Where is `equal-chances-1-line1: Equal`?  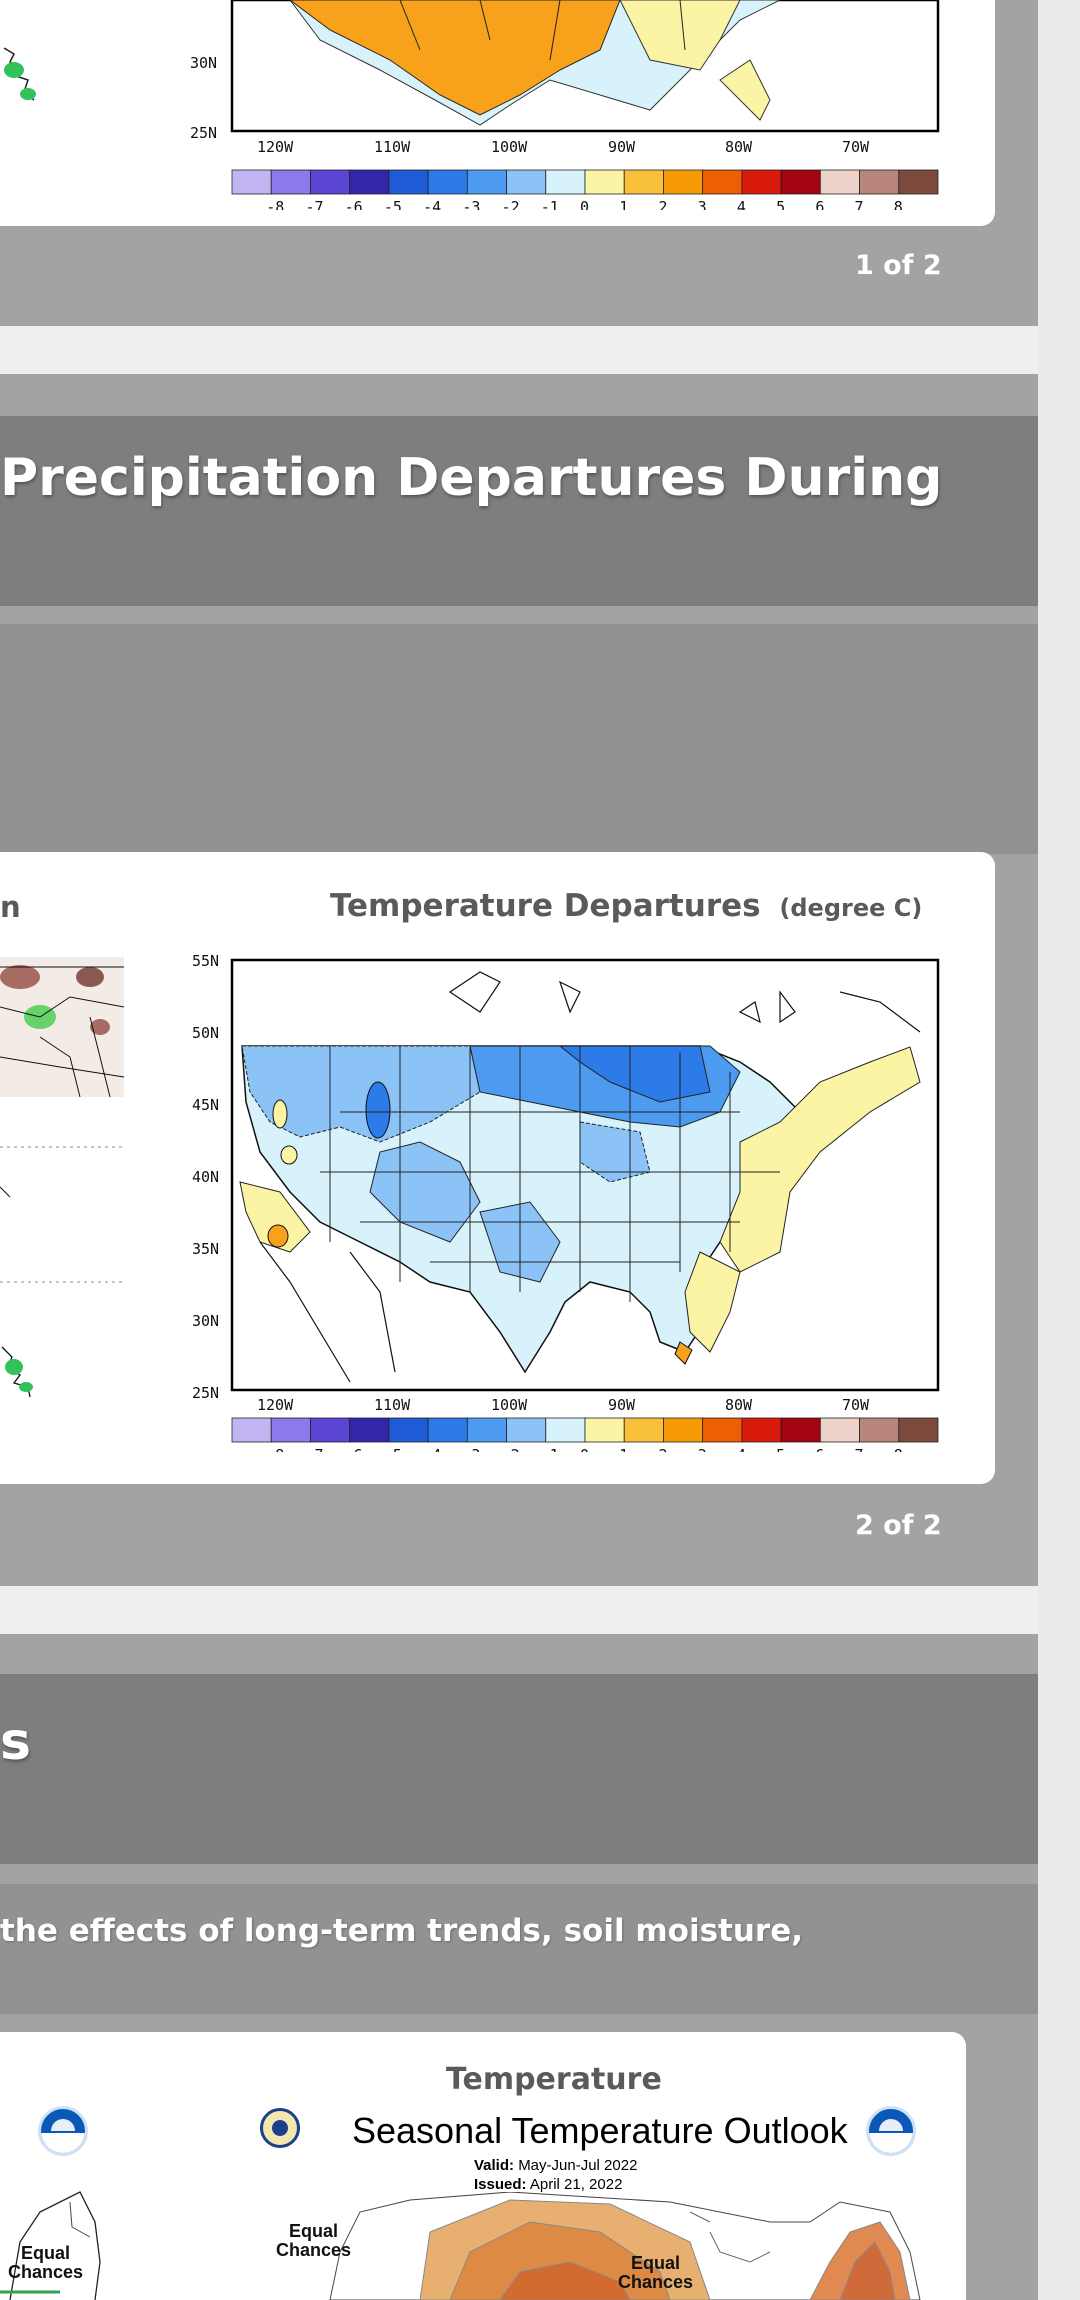
equal-chances-1-line1: Equal is located at coordinates (314, 2231).